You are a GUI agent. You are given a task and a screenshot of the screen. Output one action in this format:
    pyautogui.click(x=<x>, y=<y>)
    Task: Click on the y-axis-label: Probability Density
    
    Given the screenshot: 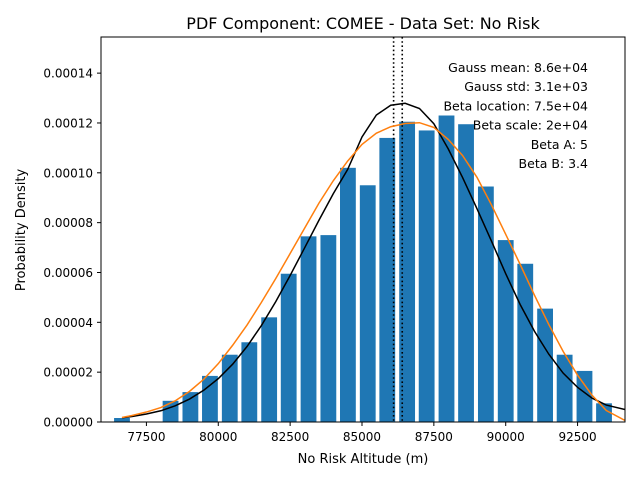 What is the action you would take?
    pyautogui.click(x=21, y=230)
    